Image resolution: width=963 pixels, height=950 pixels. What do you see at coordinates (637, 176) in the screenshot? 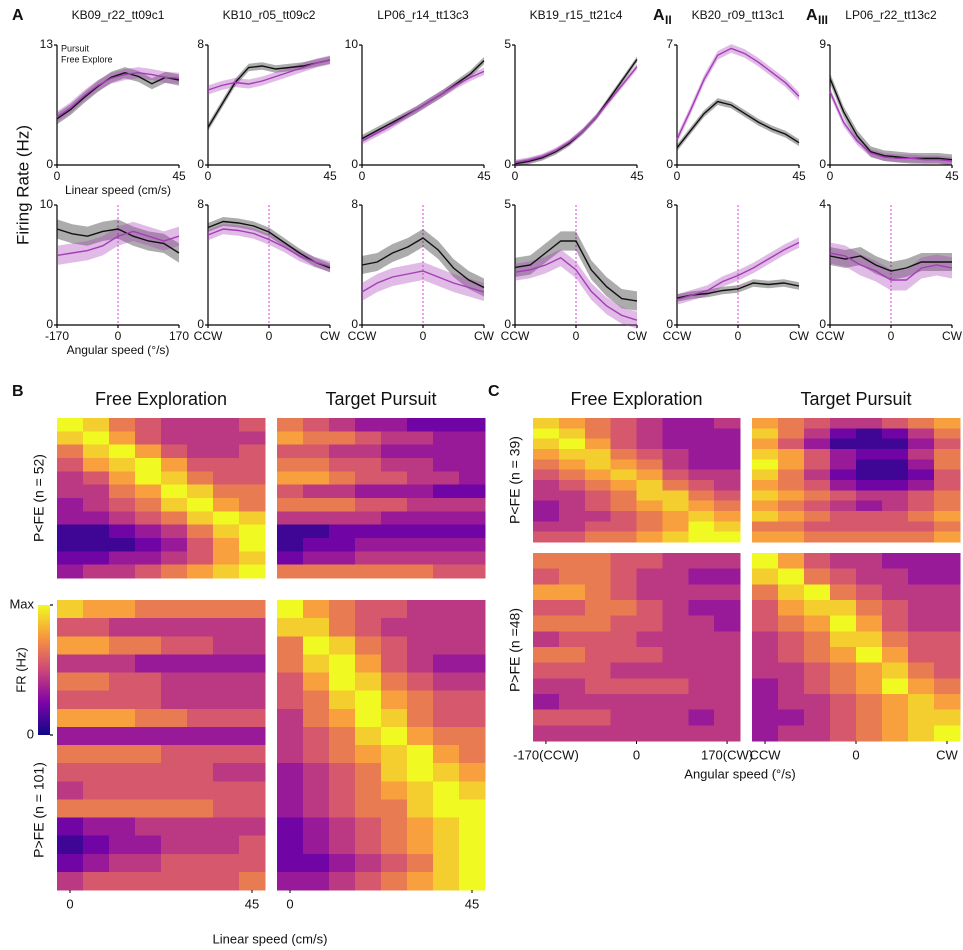
I see `x-tick-label: 45` at bounding box center [637, 176].